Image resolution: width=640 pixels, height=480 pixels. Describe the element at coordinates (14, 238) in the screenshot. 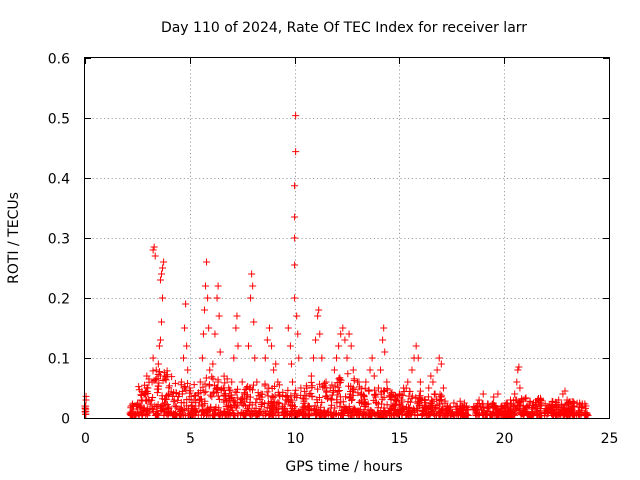

I see `y-axis-title: ROTI / TECUs` at that location.